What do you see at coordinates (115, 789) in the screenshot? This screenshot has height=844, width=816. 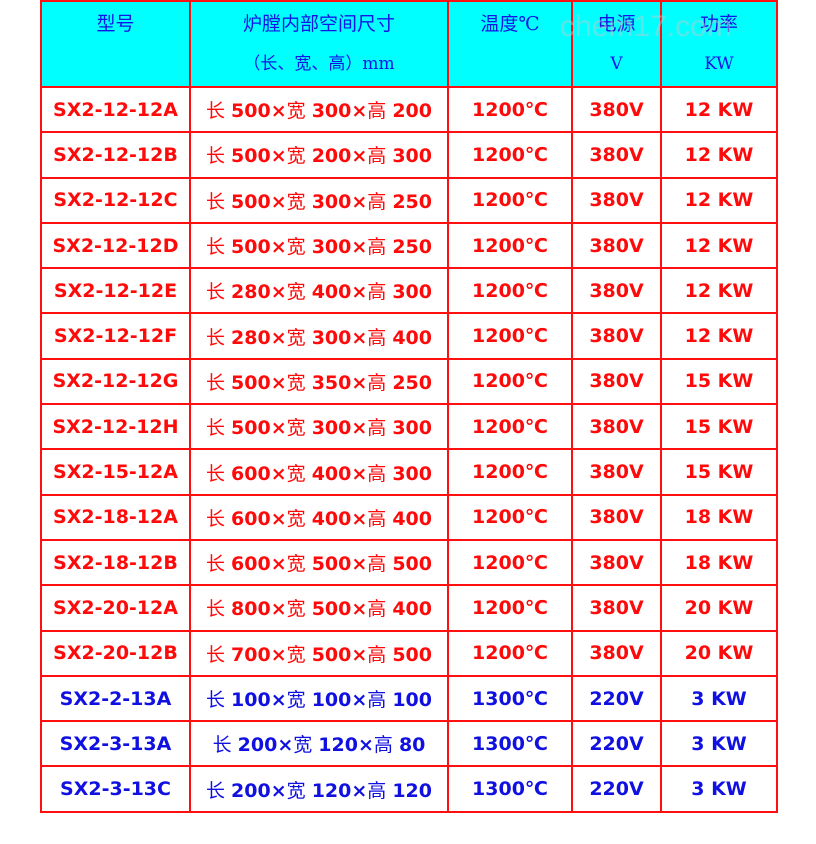 I see `cell-model: SX2-3-13C` at bounding box center [115, 789].